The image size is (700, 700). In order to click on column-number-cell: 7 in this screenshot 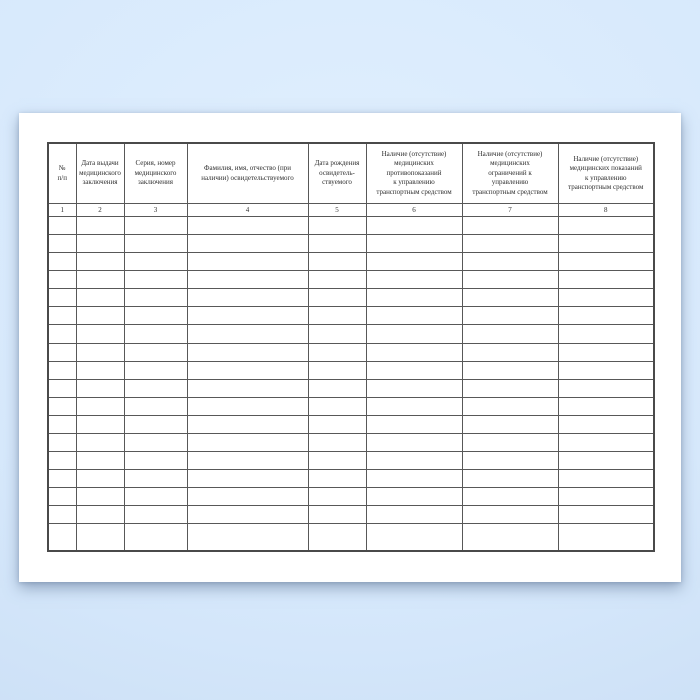, I will do `click(510, 210)`.